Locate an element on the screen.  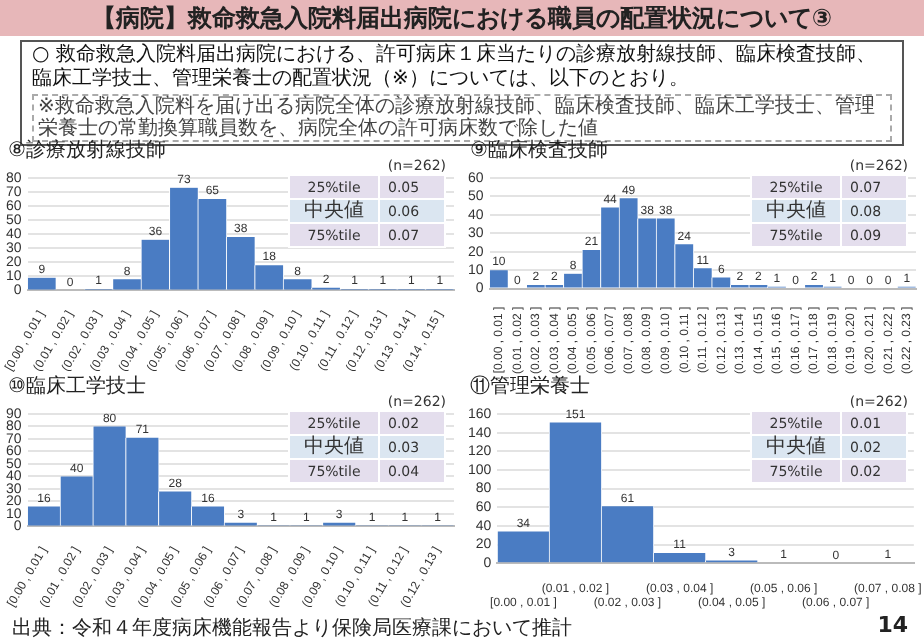
text: 14 is located at coordinates (892, 625).